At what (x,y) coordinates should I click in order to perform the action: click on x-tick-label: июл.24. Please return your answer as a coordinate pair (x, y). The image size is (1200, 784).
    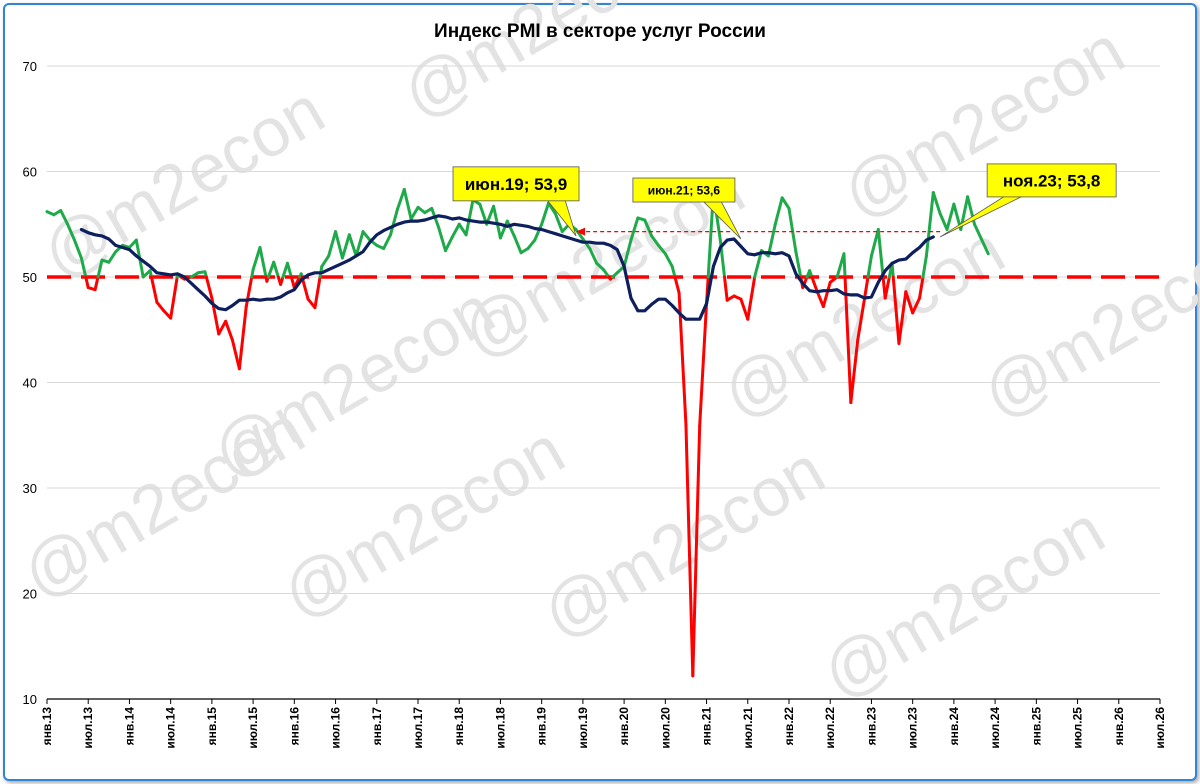
    Looking at the image, I should click on (995, 728).